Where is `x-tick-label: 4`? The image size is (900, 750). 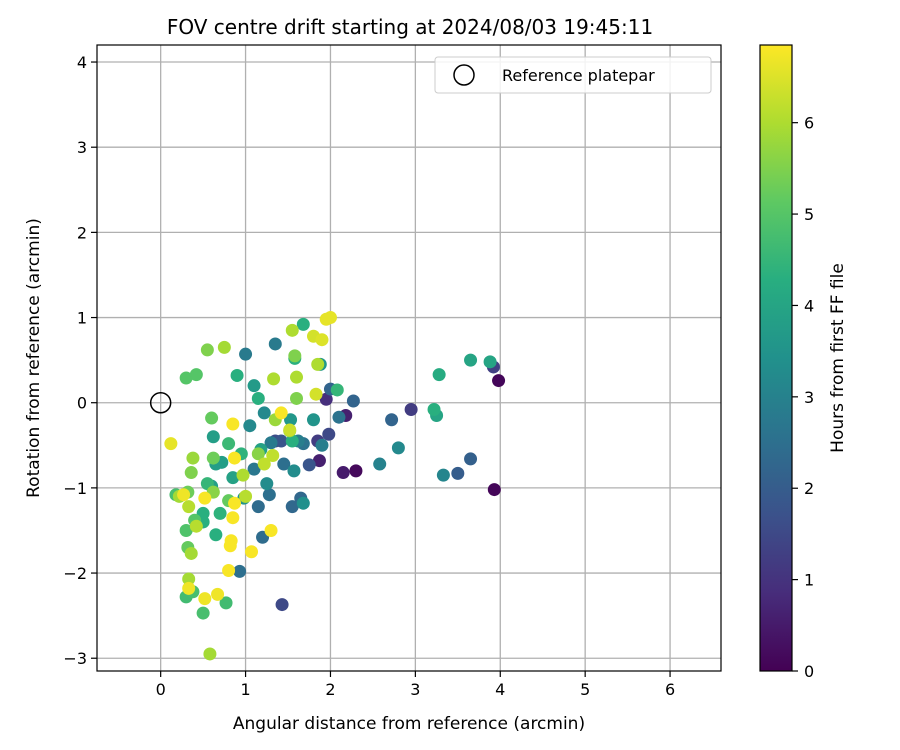 x-tick-label: 4 is located at coordinates (500, 689).